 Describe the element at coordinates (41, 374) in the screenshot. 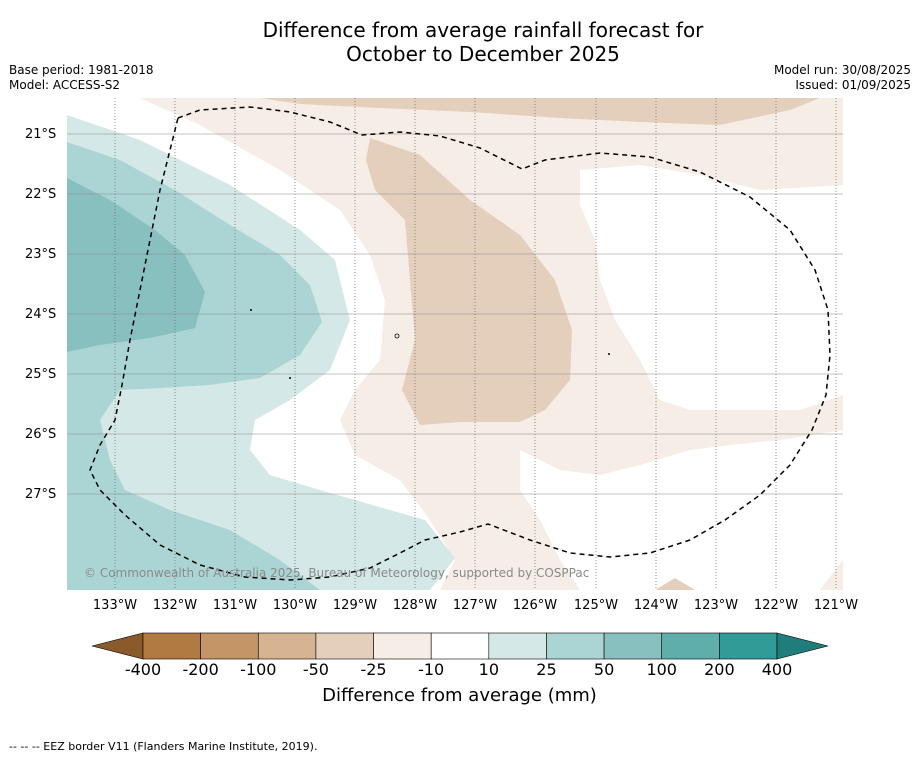

I see `lat-label: 25°S` at that location.